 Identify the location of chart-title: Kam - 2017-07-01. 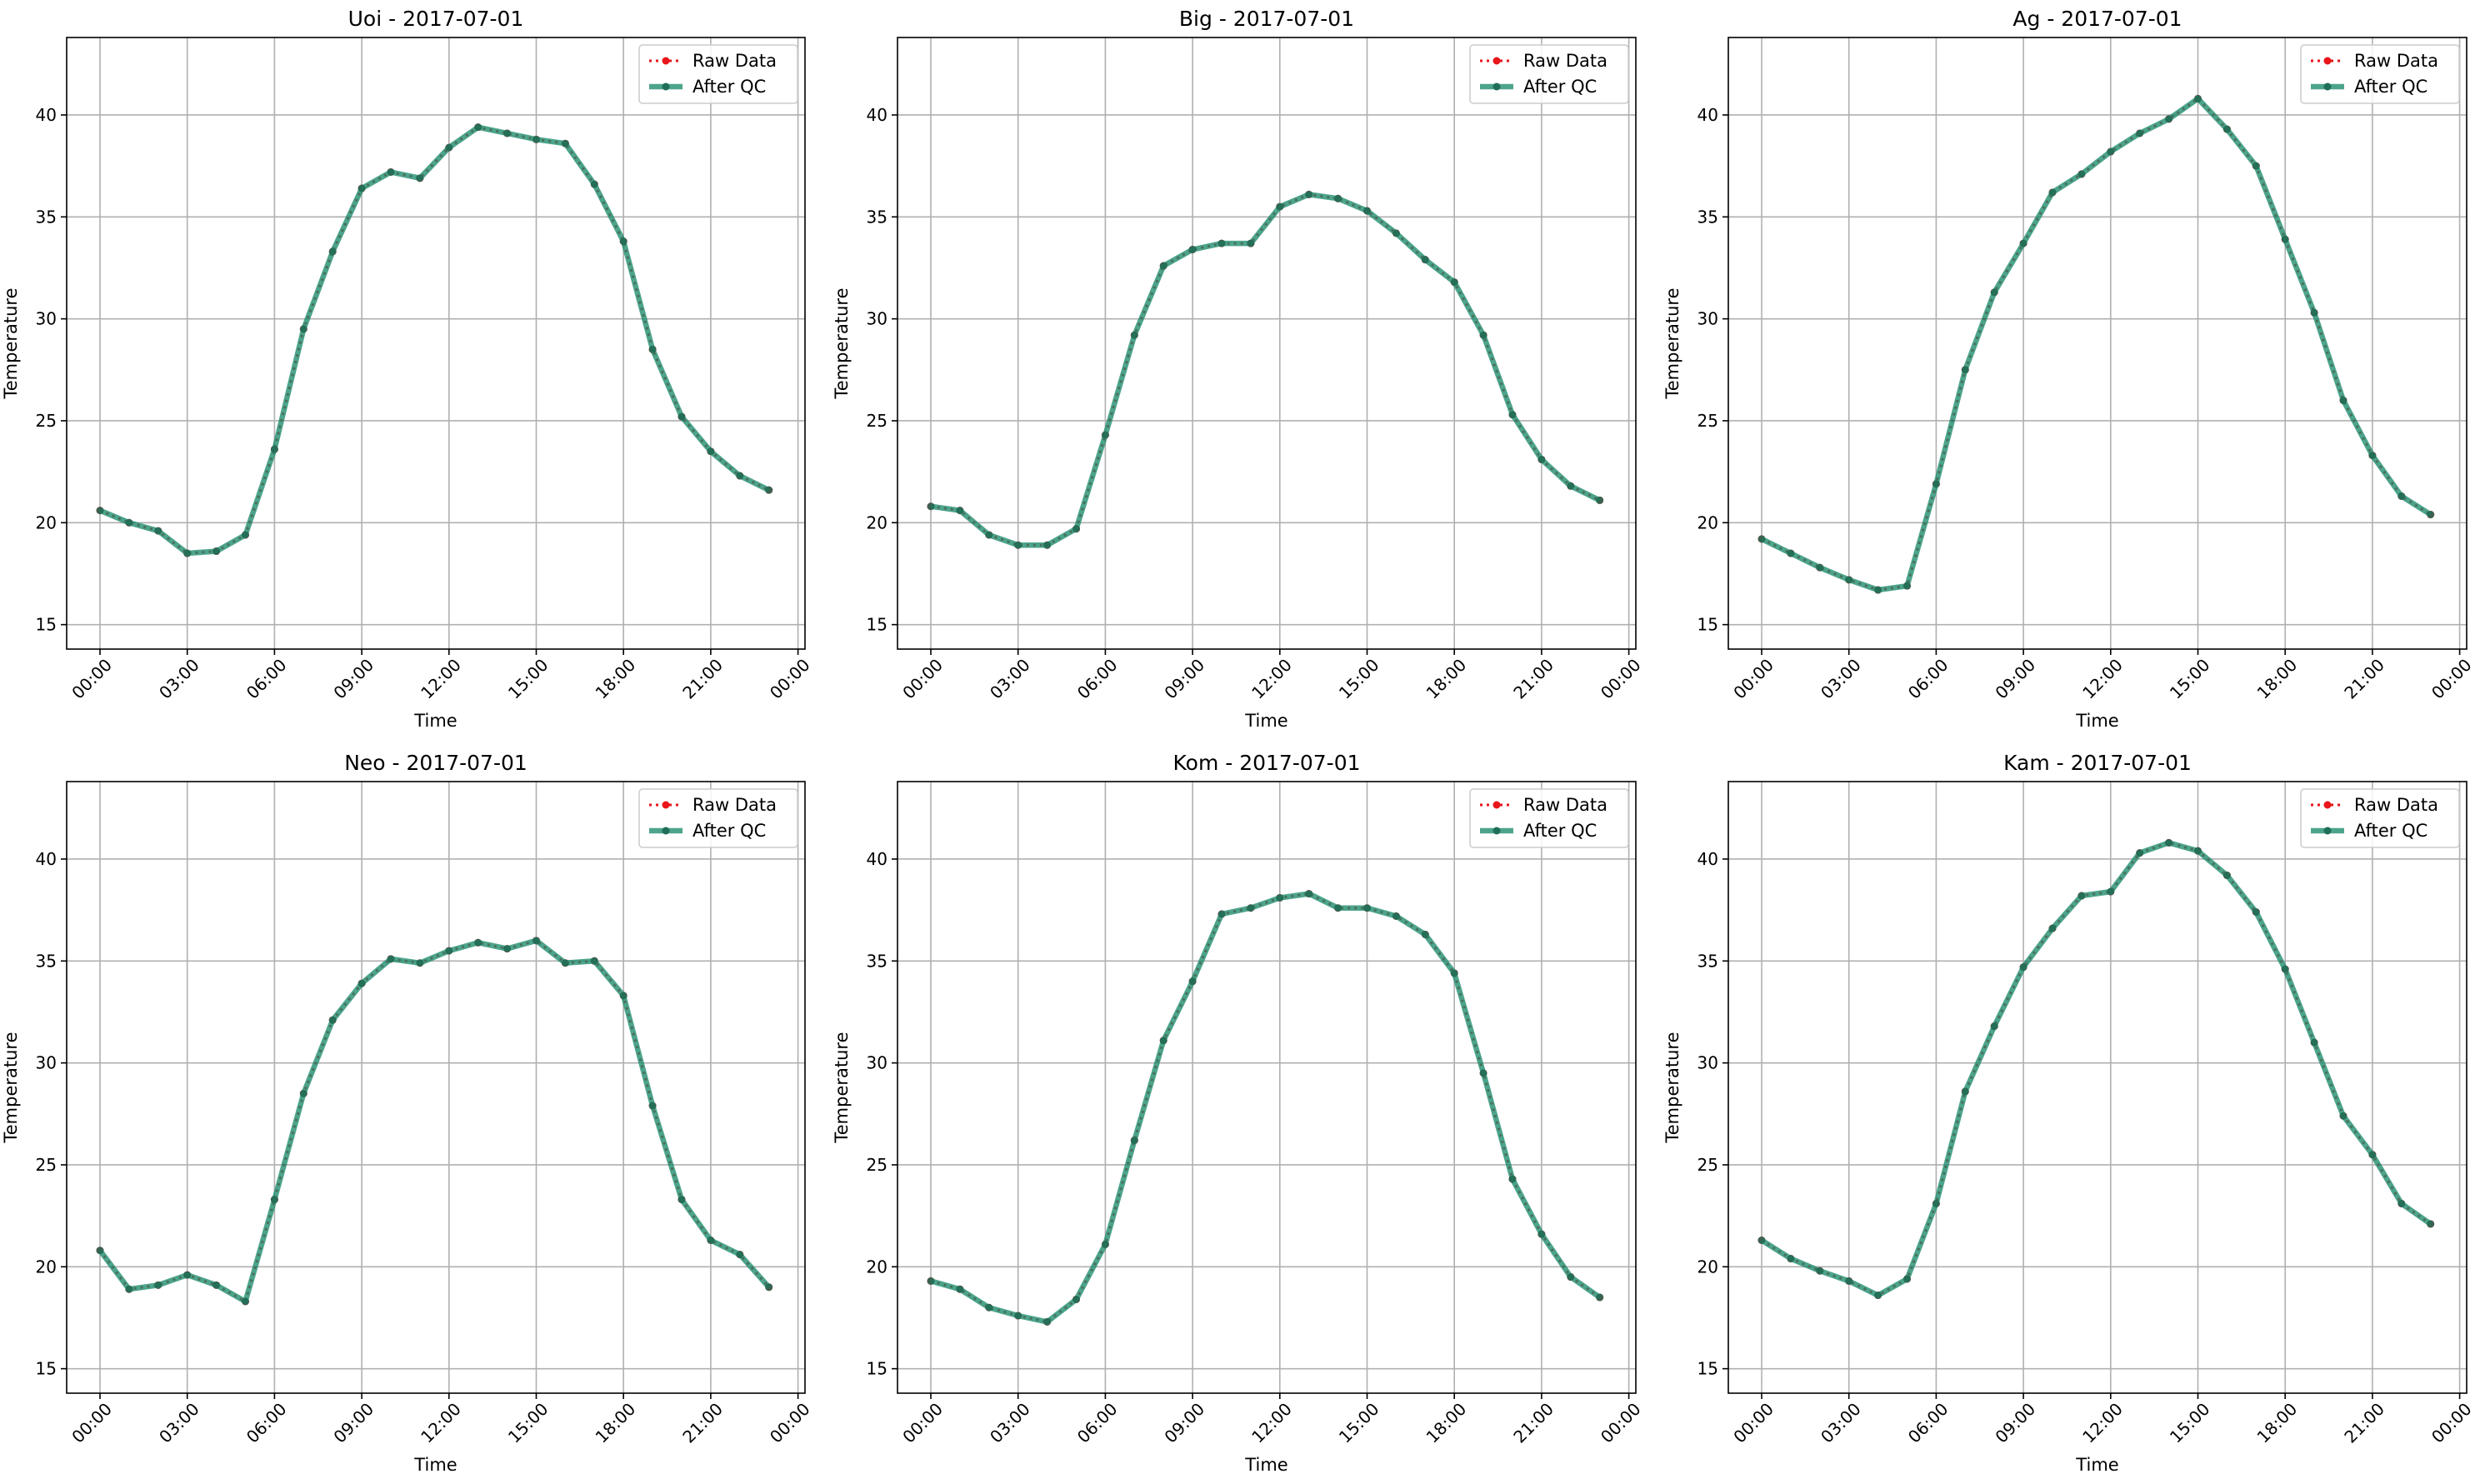
(2097, 763).